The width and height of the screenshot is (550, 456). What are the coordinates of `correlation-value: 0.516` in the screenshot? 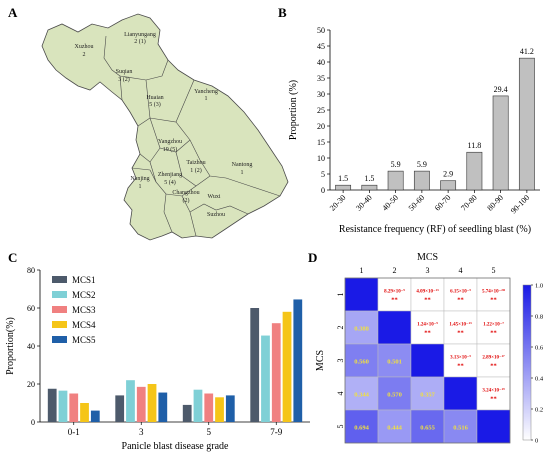 It's located at (460, 428).